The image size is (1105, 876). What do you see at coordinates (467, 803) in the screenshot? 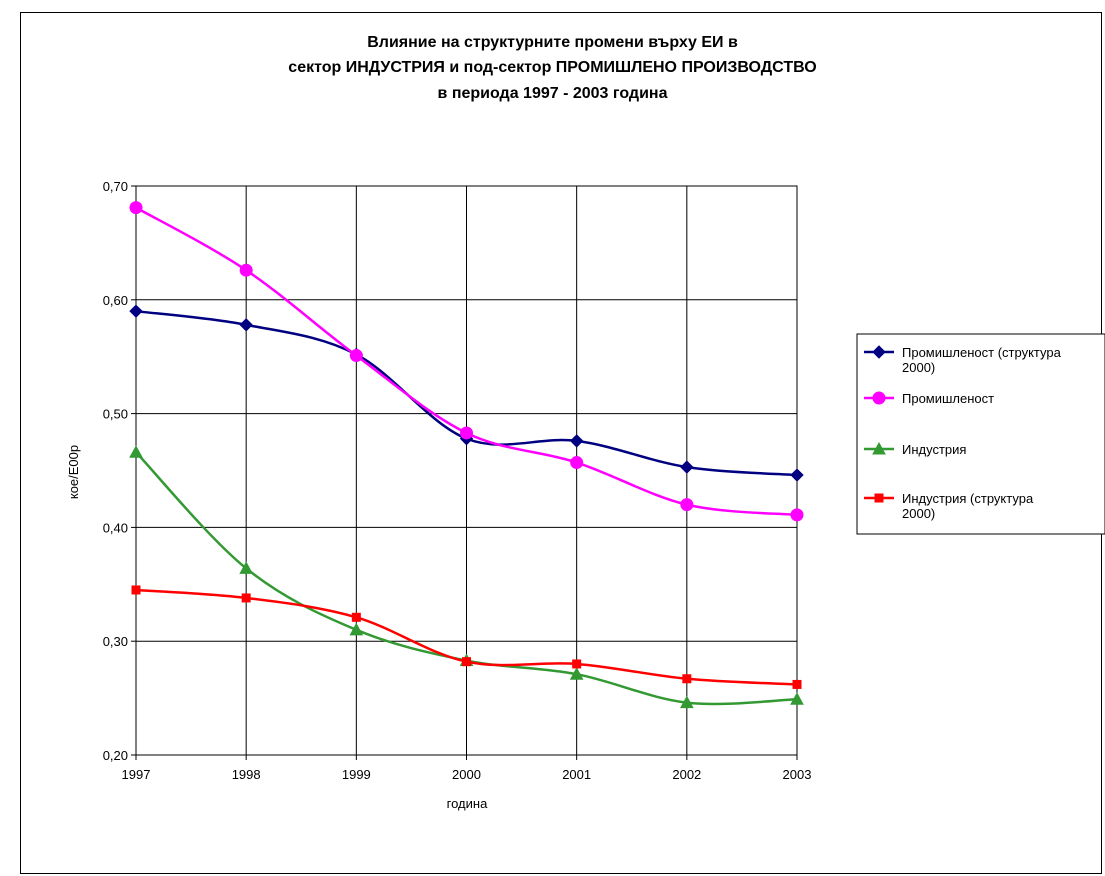
I see `x-axis-label: година` at bounding box center [467, 803].